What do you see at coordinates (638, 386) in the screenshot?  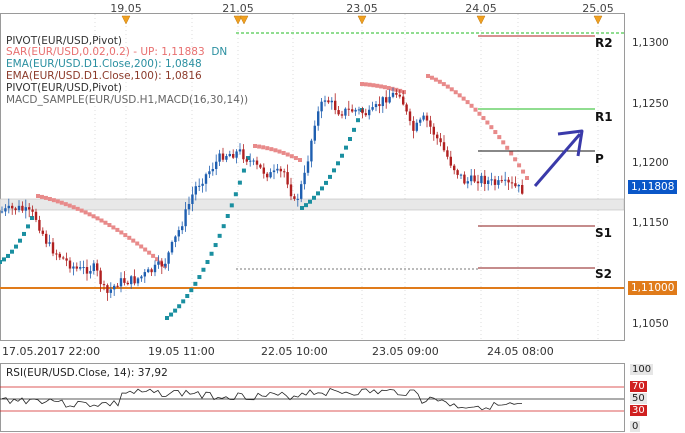 I see `rsi-tick-70: 70` at bounding box center [638, 386].